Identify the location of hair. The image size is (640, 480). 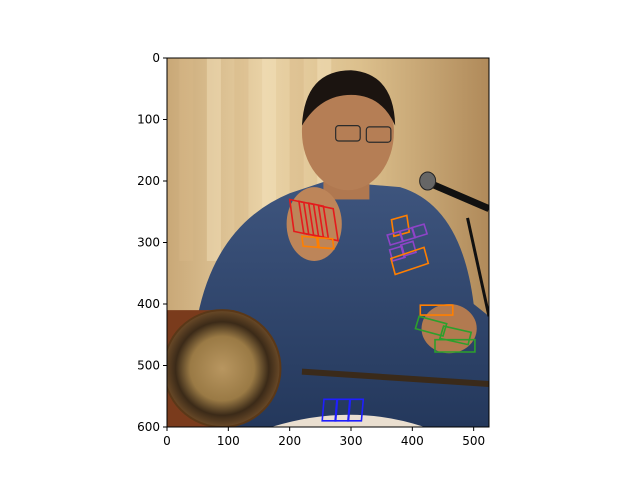
(348, 98).